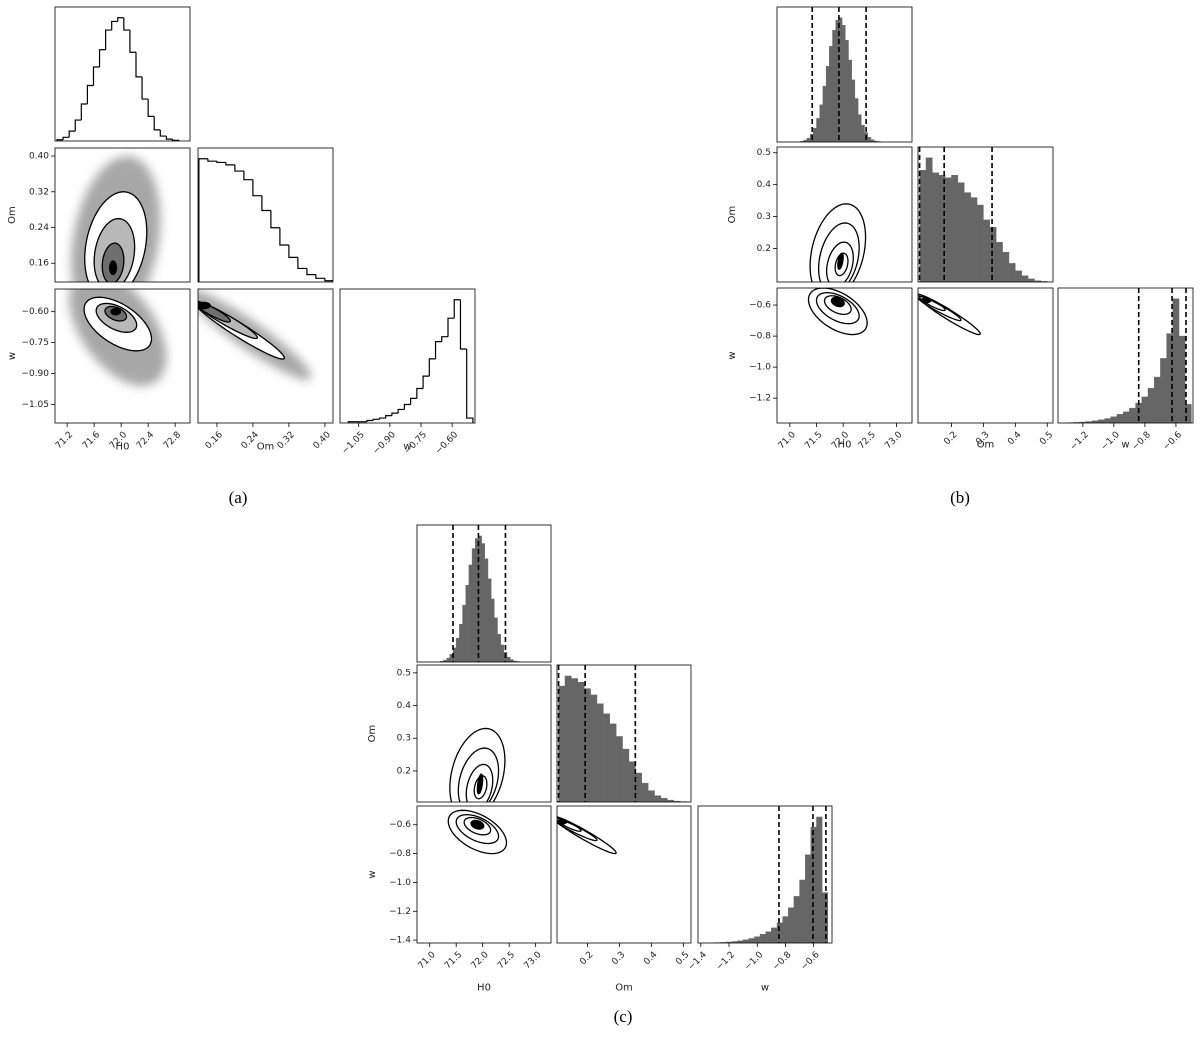  What do you see at coordinates (145, 440) in the screenshot?
I see `x-tick-label: 72.4` at bounding box center [145, 440].